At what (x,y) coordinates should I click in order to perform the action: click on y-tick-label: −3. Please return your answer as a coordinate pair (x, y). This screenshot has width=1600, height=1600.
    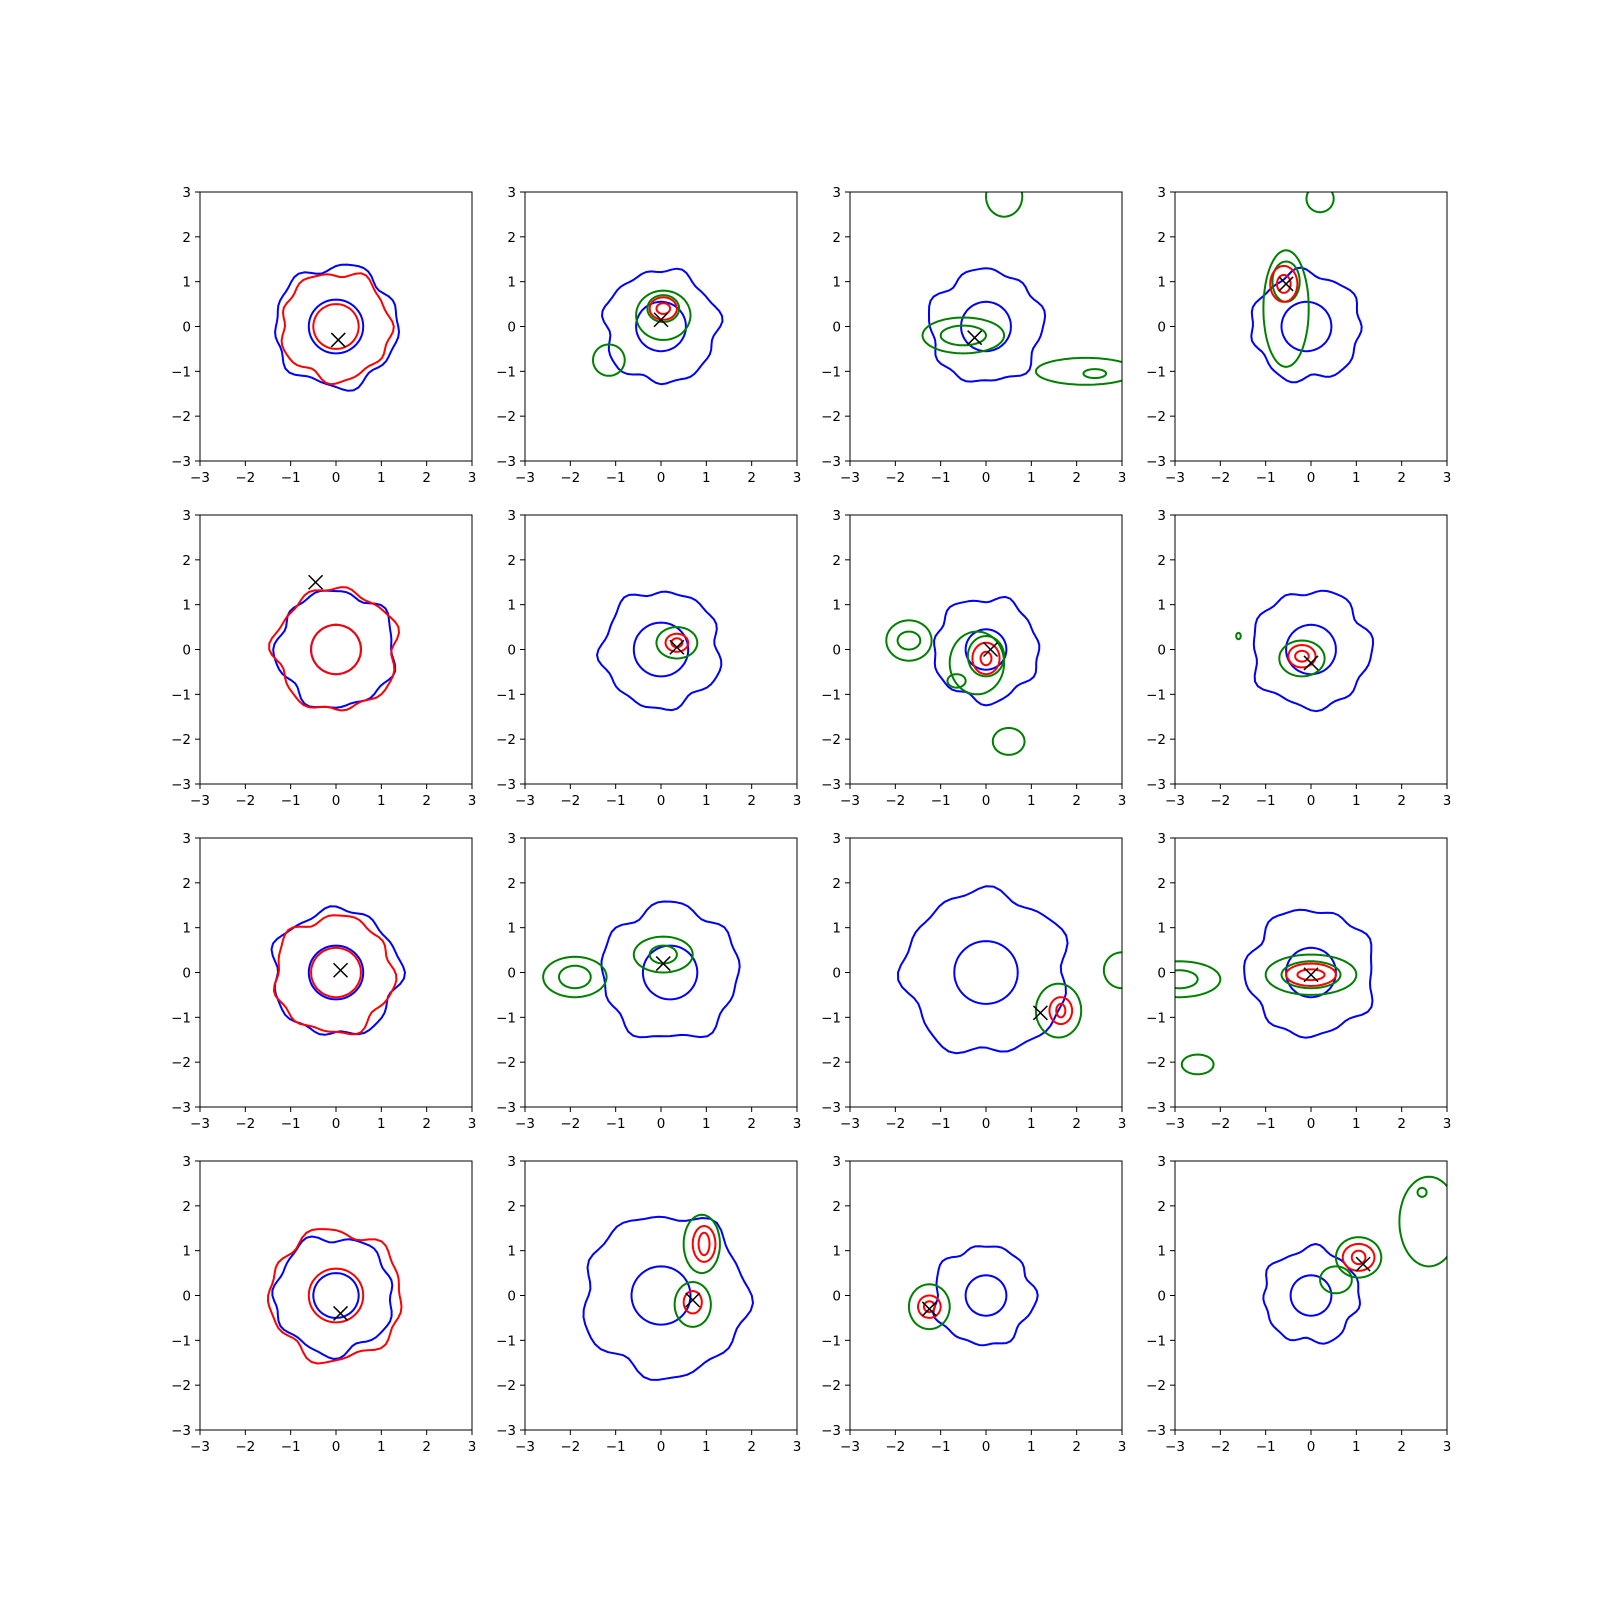
    Looking at the image, I should click on (506, 785).